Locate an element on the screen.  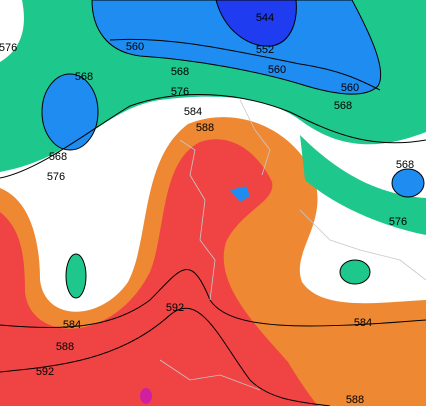
blue-spot is located at coordinates (240, 194).